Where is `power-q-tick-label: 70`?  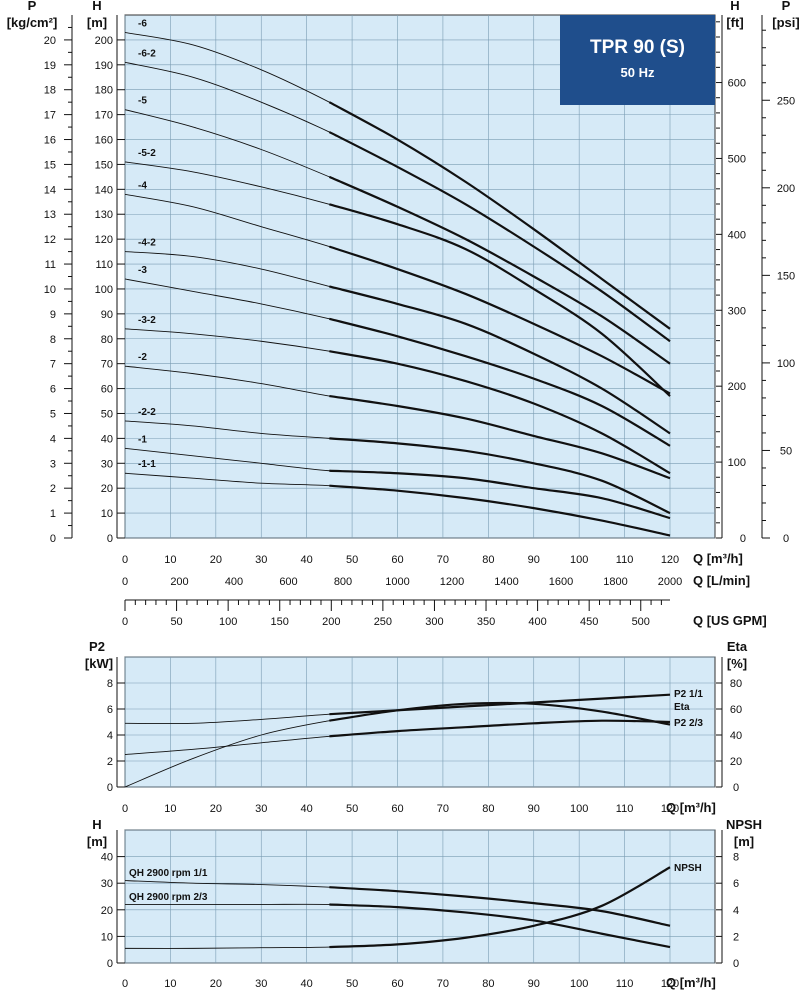
power-q-tick-label: 70 is located at coordinates (443, 809).